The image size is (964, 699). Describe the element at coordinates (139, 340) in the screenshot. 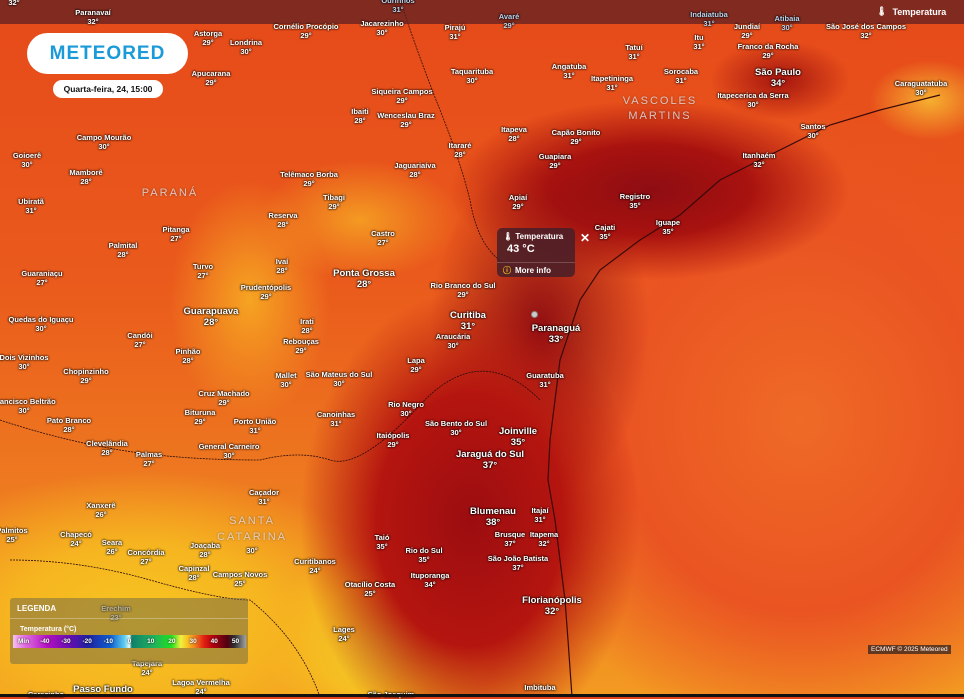

I see `city-label: Candói 27°` at that location.